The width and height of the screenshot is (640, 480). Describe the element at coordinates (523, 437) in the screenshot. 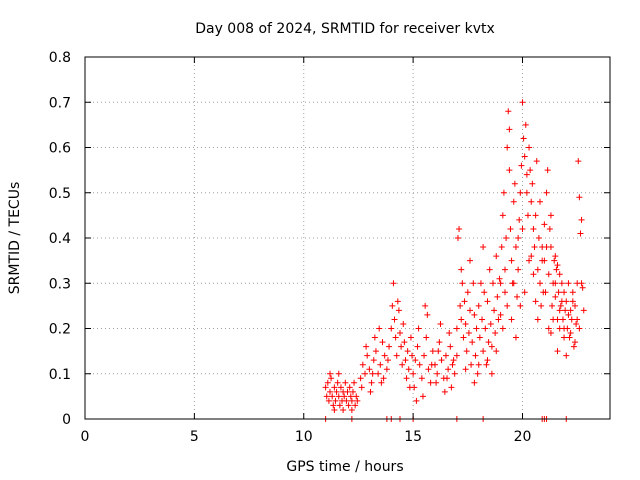

I see `x-tick-label: 20` at that location.